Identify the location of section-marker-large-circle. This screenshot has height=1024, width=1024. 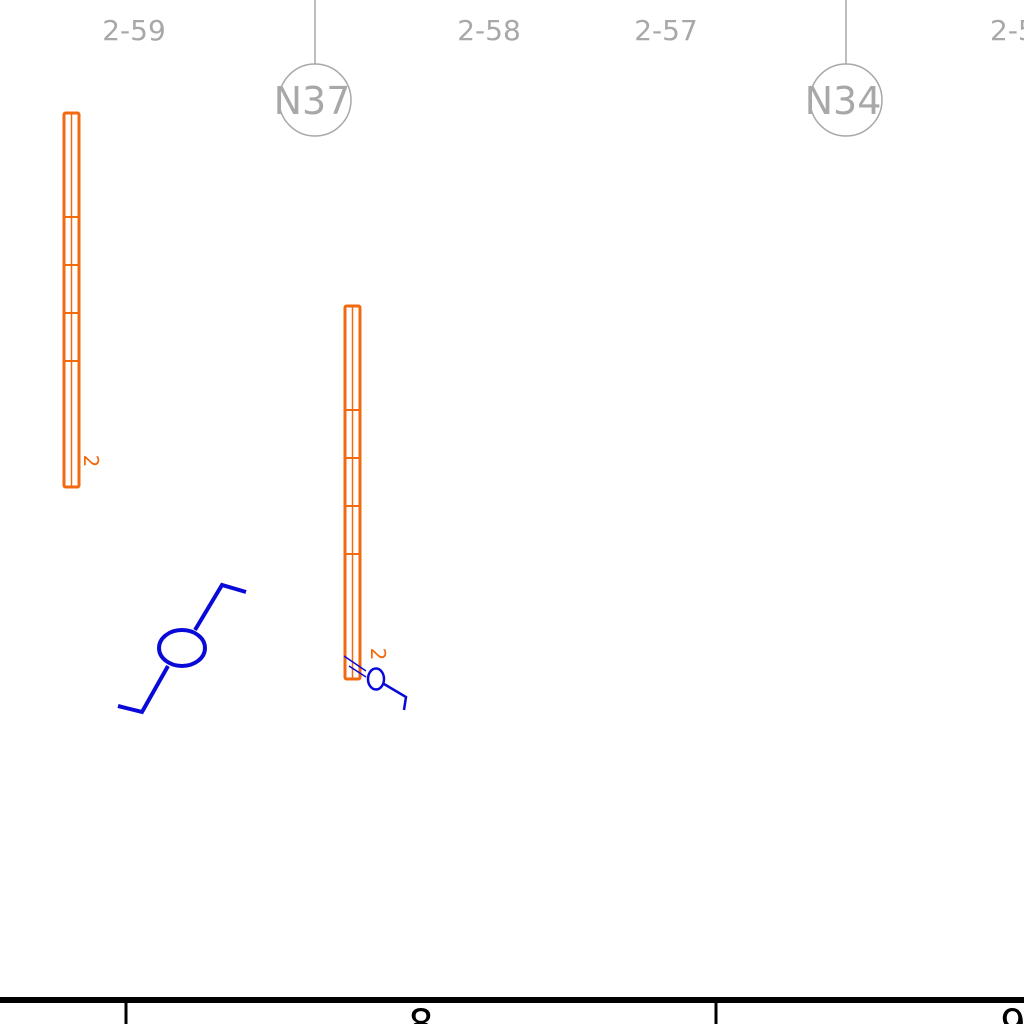
(182, 648).